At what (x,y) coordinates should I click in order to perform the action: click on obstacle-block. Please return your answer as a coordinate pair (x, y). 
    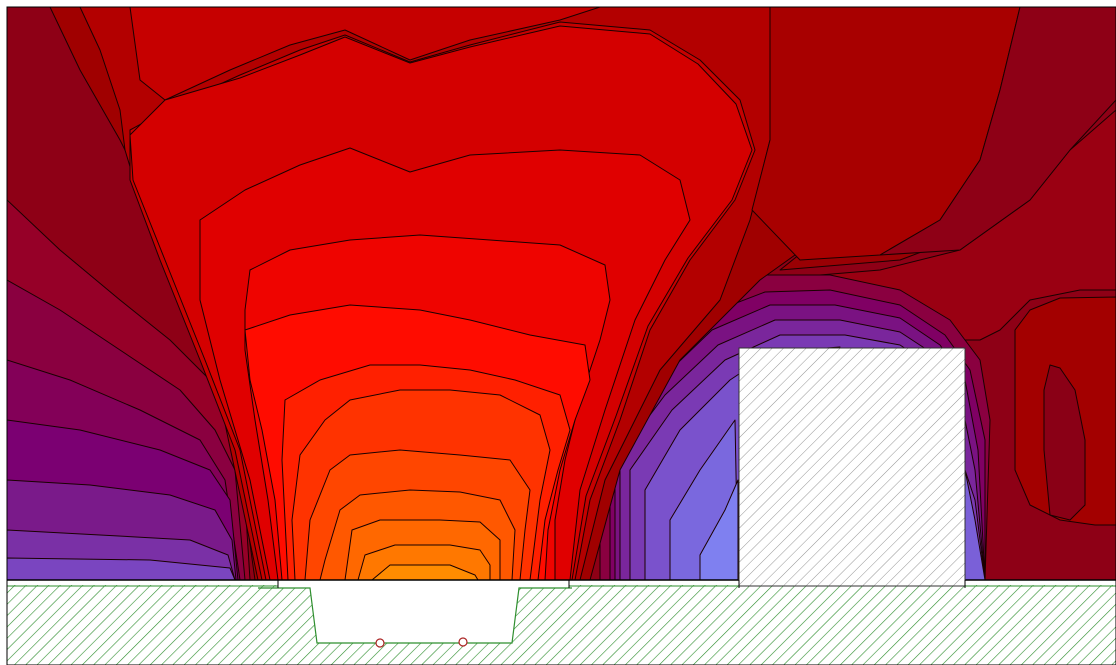
    Looking at the image, I should click on (852, 467).